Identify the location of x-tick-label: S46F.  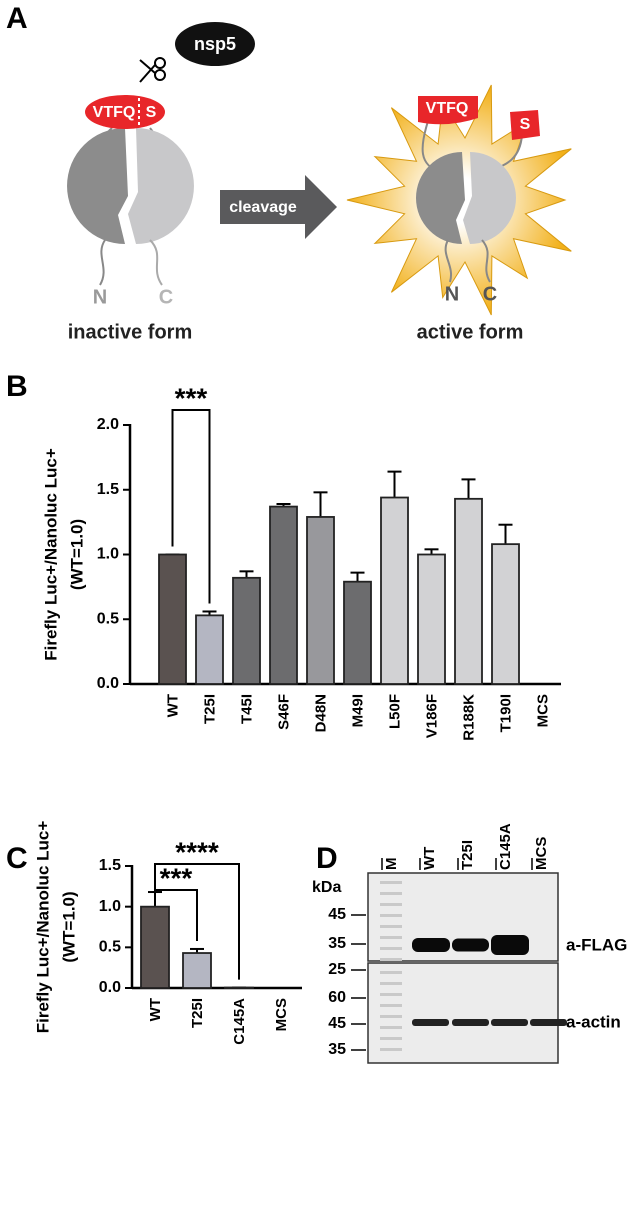
(283, 712).